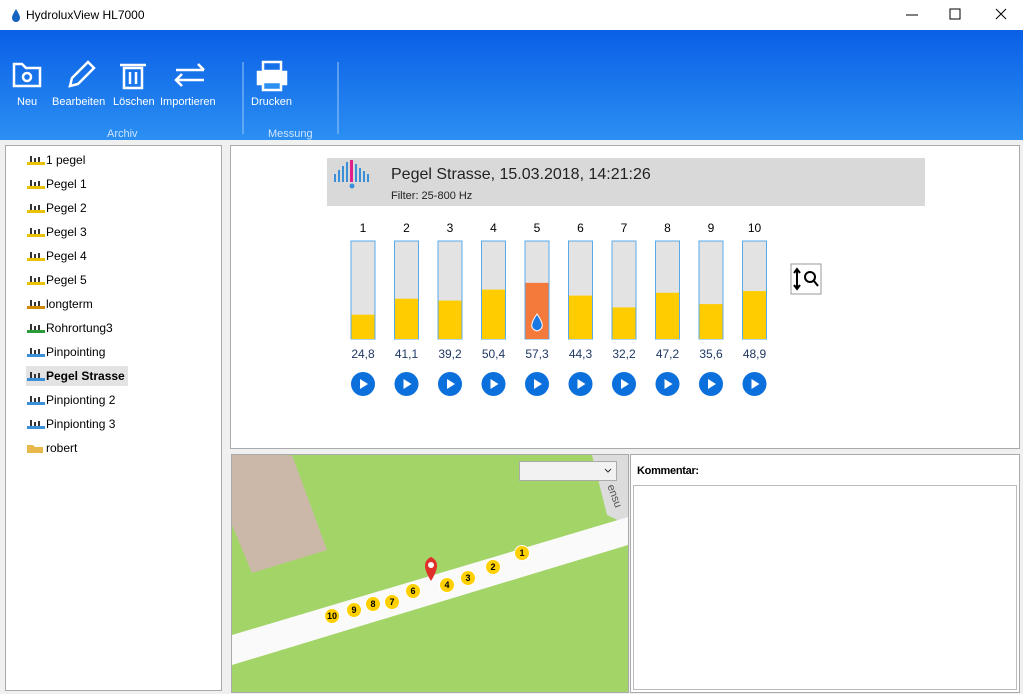 This screenshot has height=694, width=1023. I want to click on button-edit: Bearbeiten, so click(79, 102).